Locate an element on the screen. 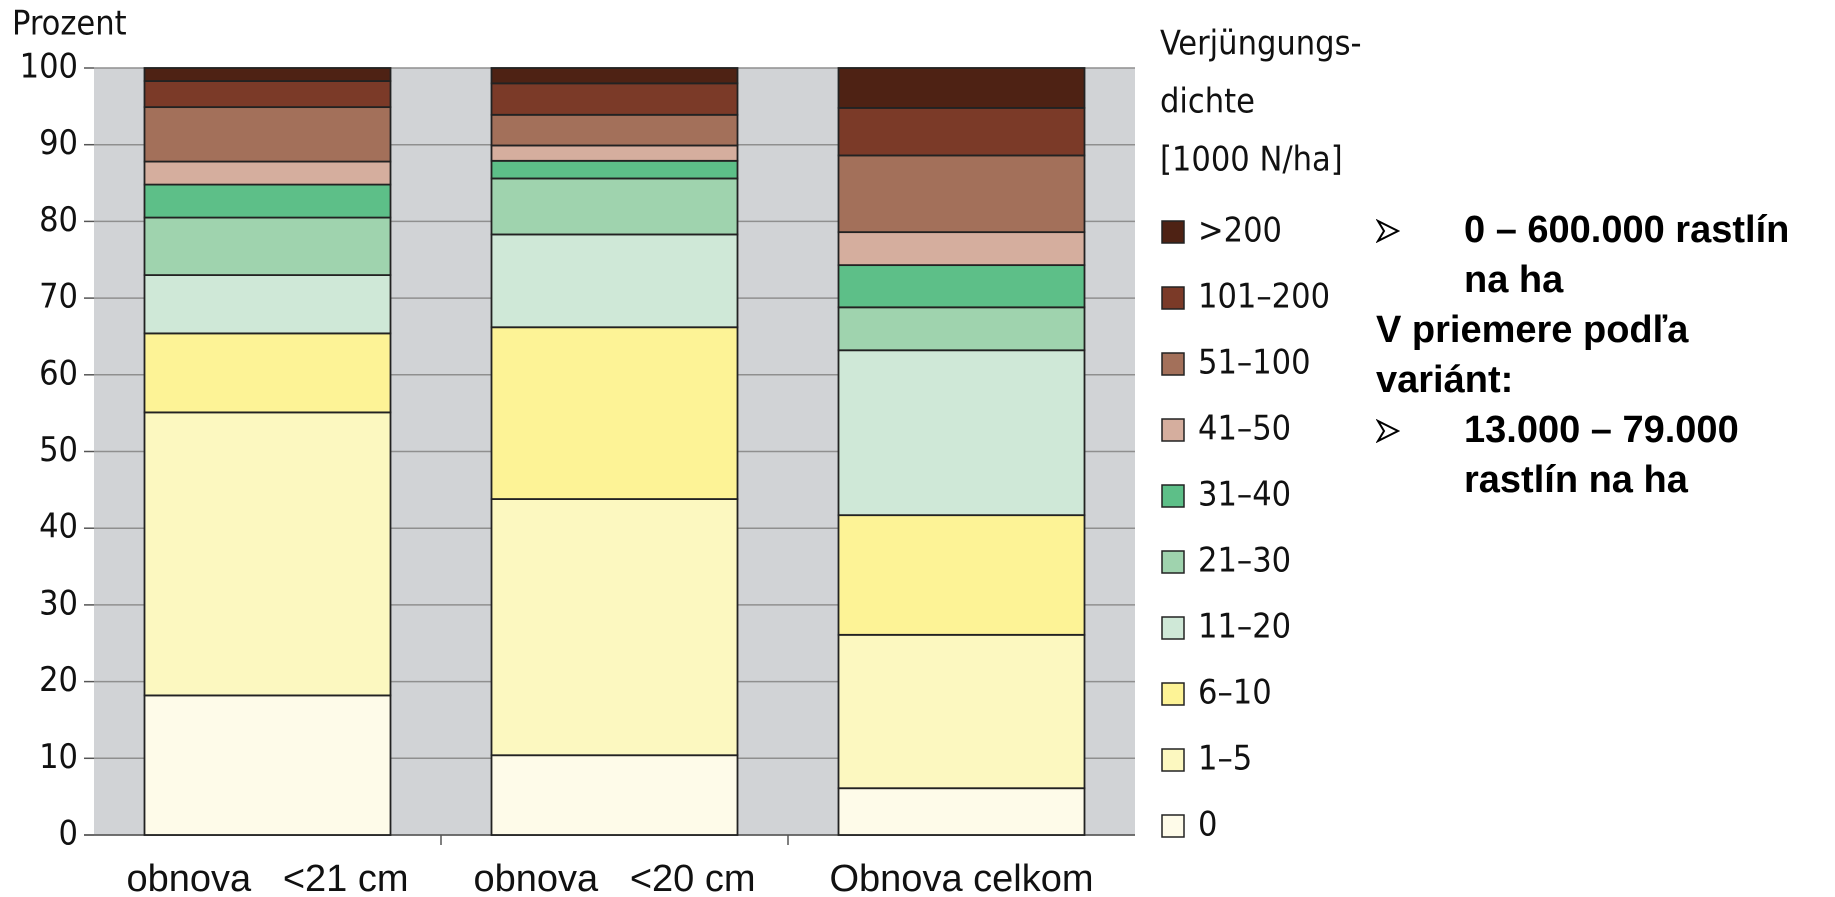  y-tick-label: 80 is located at coordinates (58, 220).